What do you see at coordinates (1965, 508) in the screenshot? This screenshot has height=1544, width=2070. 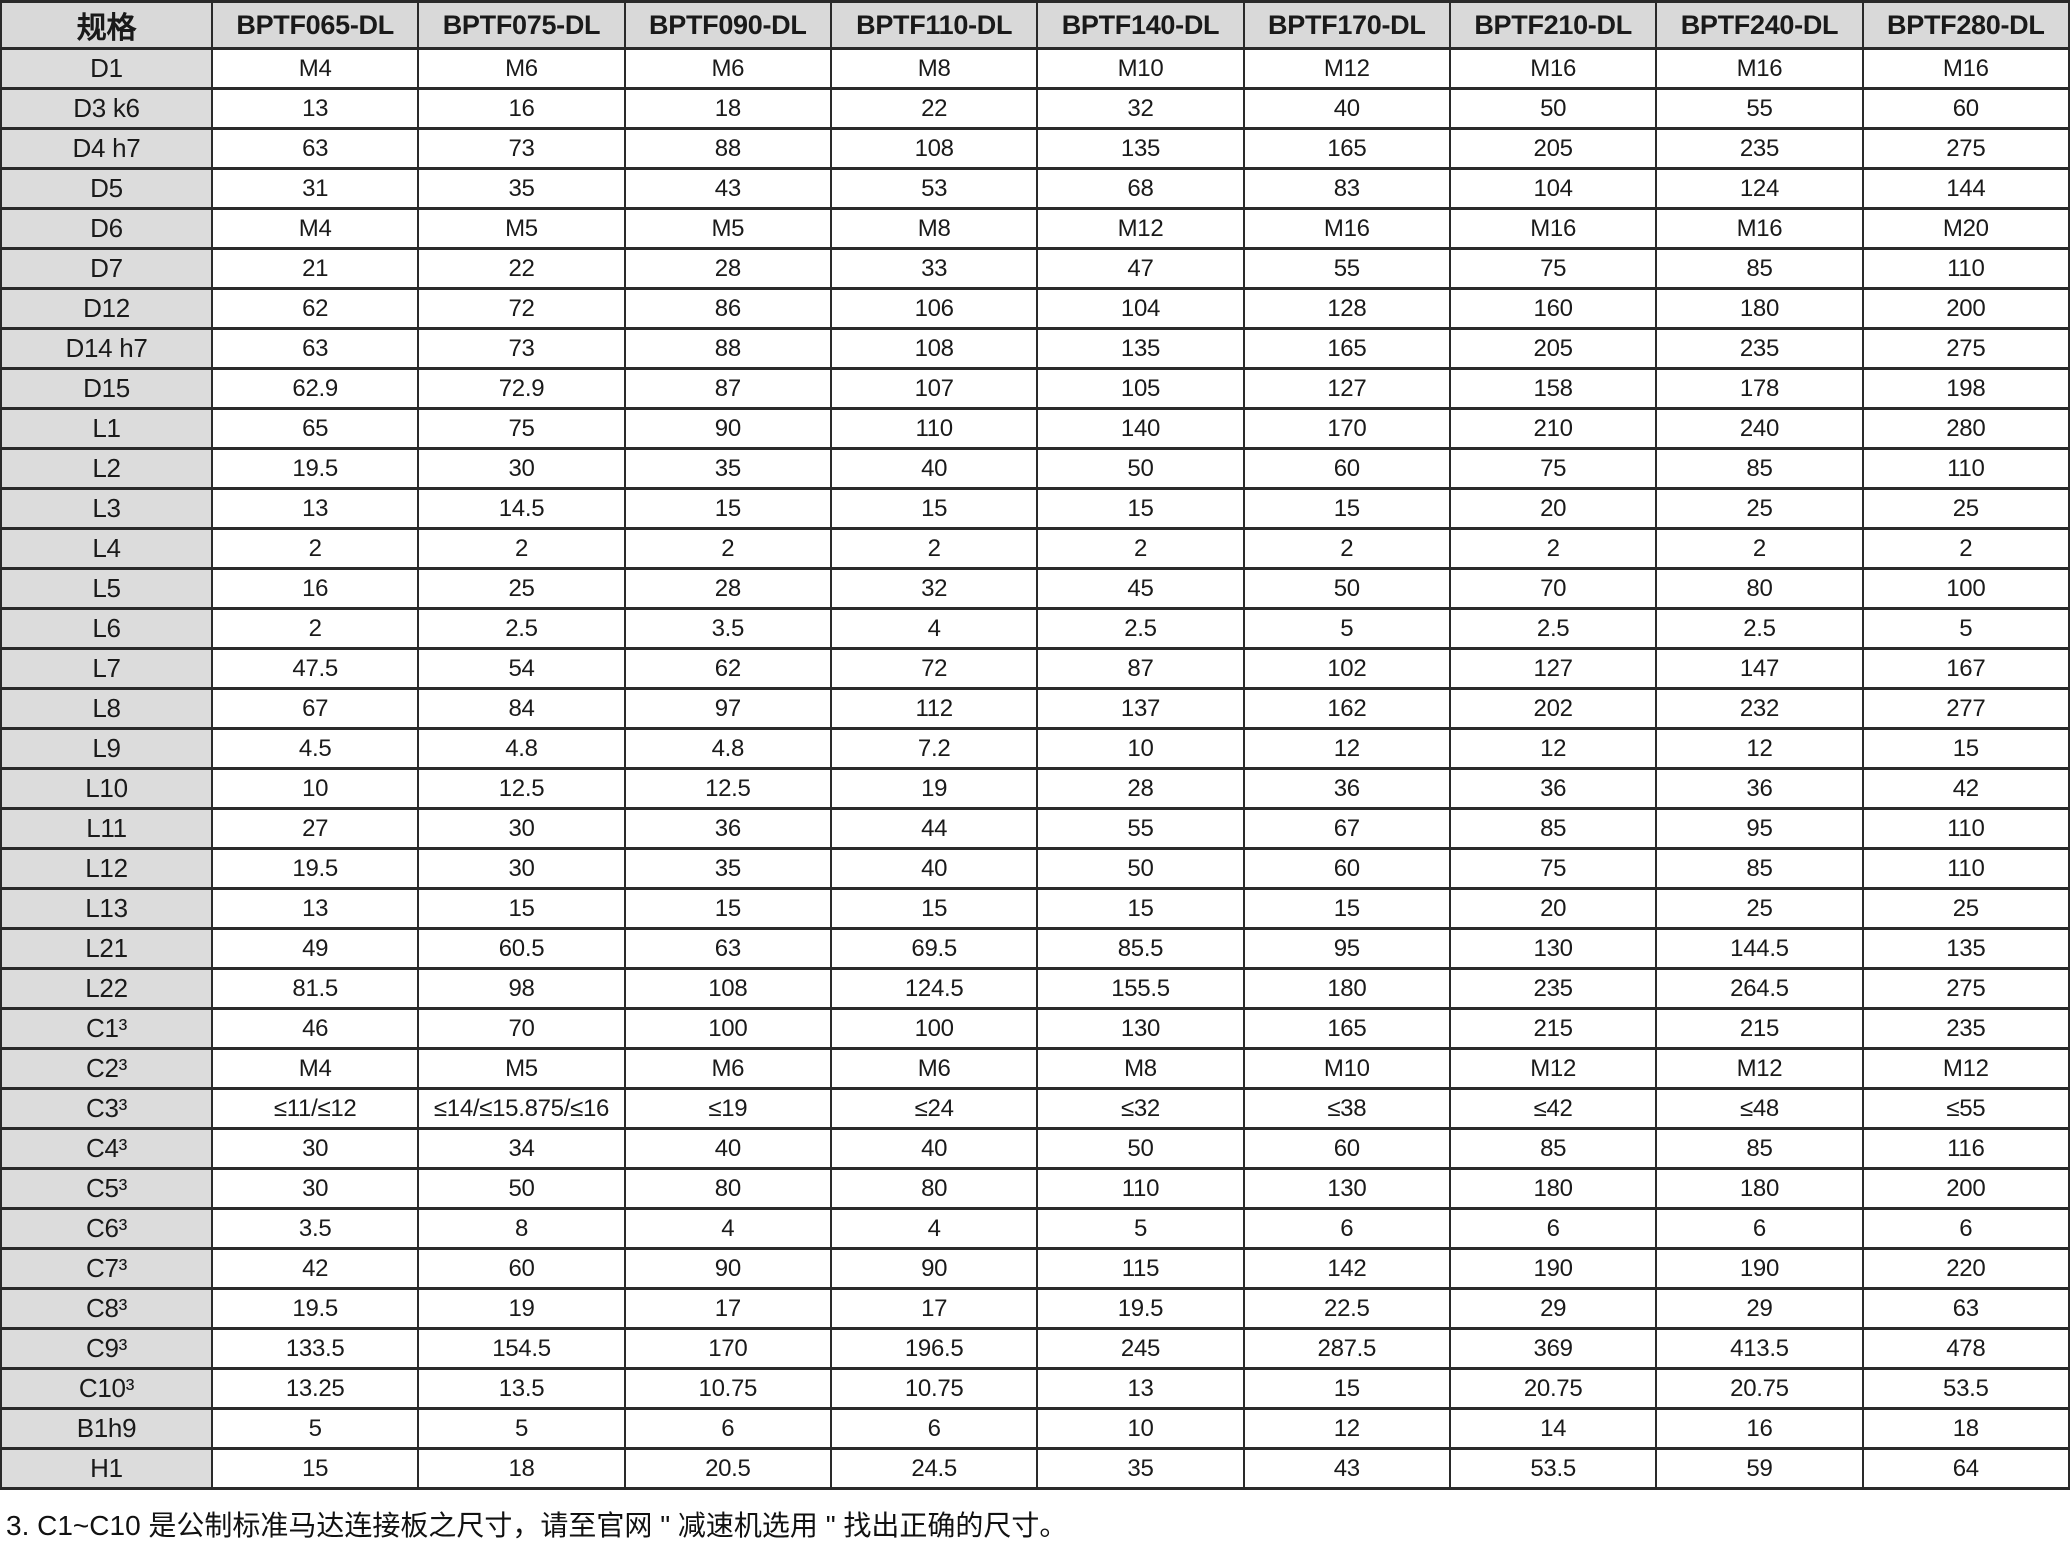 I see `table-cell: 25` at bounding box center [1965, 508].